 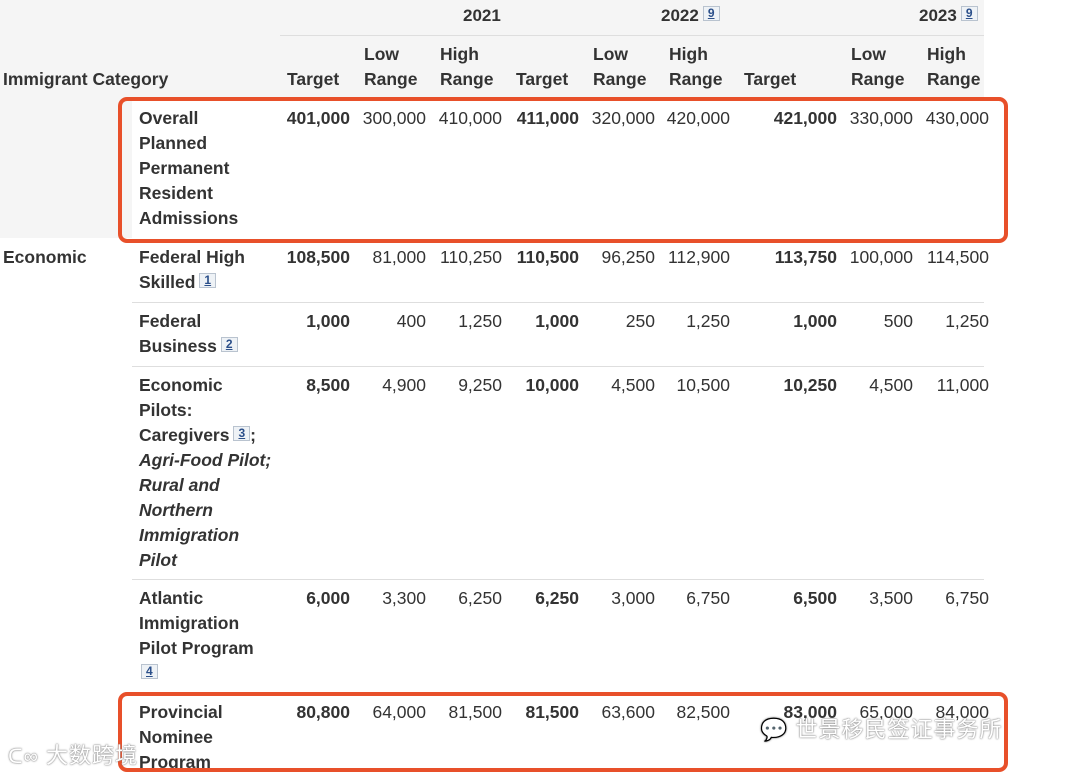 I want to click on table-cell: 96,250, so click(x=628, y=257).